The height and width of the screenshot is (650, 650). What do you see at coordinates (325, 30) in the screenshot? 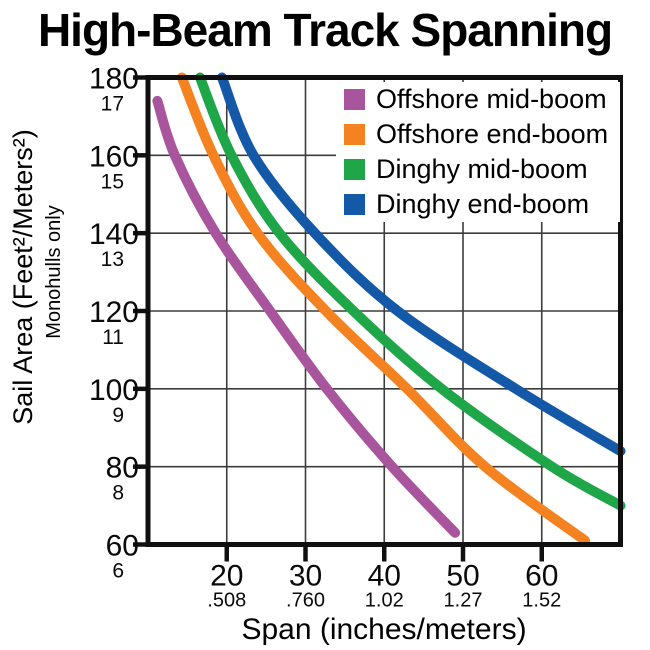
I see `chart-title: High-Beam Track Spanning` at bounding box center [325, 30].